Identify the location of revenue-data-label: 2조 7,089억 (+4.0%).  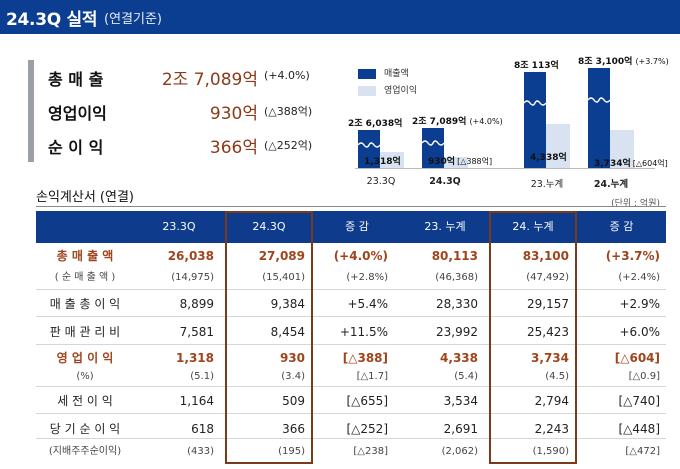
(457, 120).